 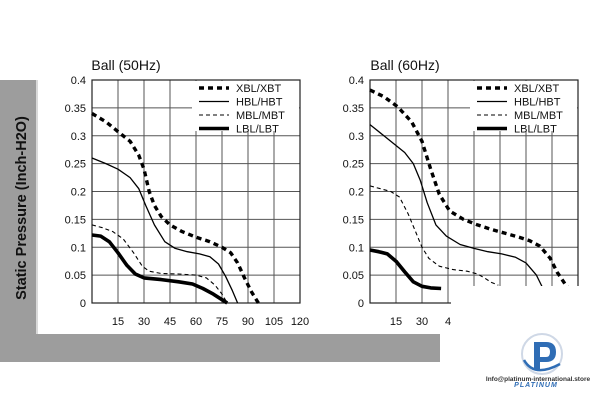 I want to click on x-tick-label: 45, so click(x=170, y=322).